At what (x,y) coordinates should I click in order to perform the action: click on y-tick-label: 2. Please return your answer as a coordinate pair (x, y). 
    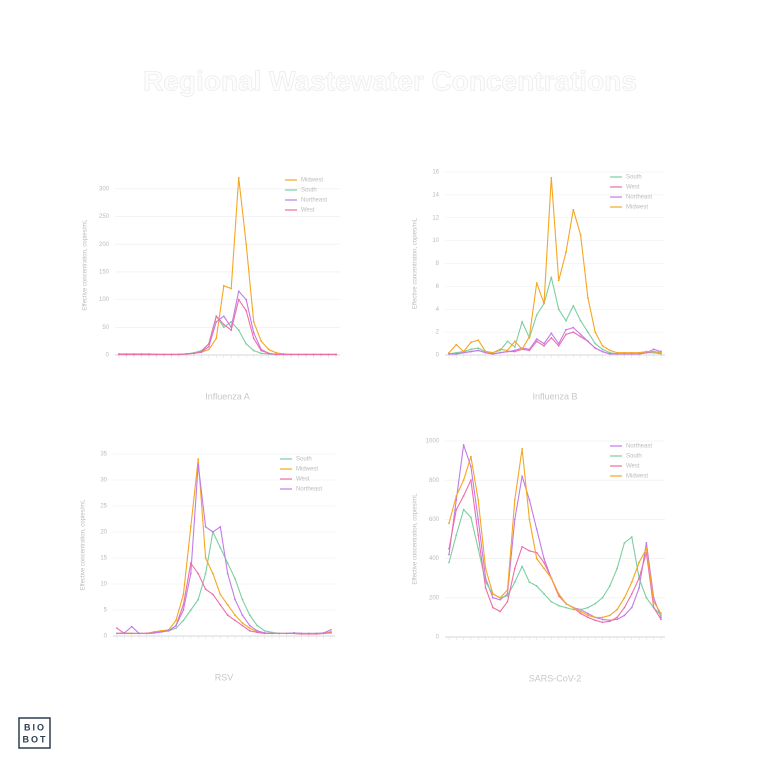
    Looking at the image, I should click on (438, 333).